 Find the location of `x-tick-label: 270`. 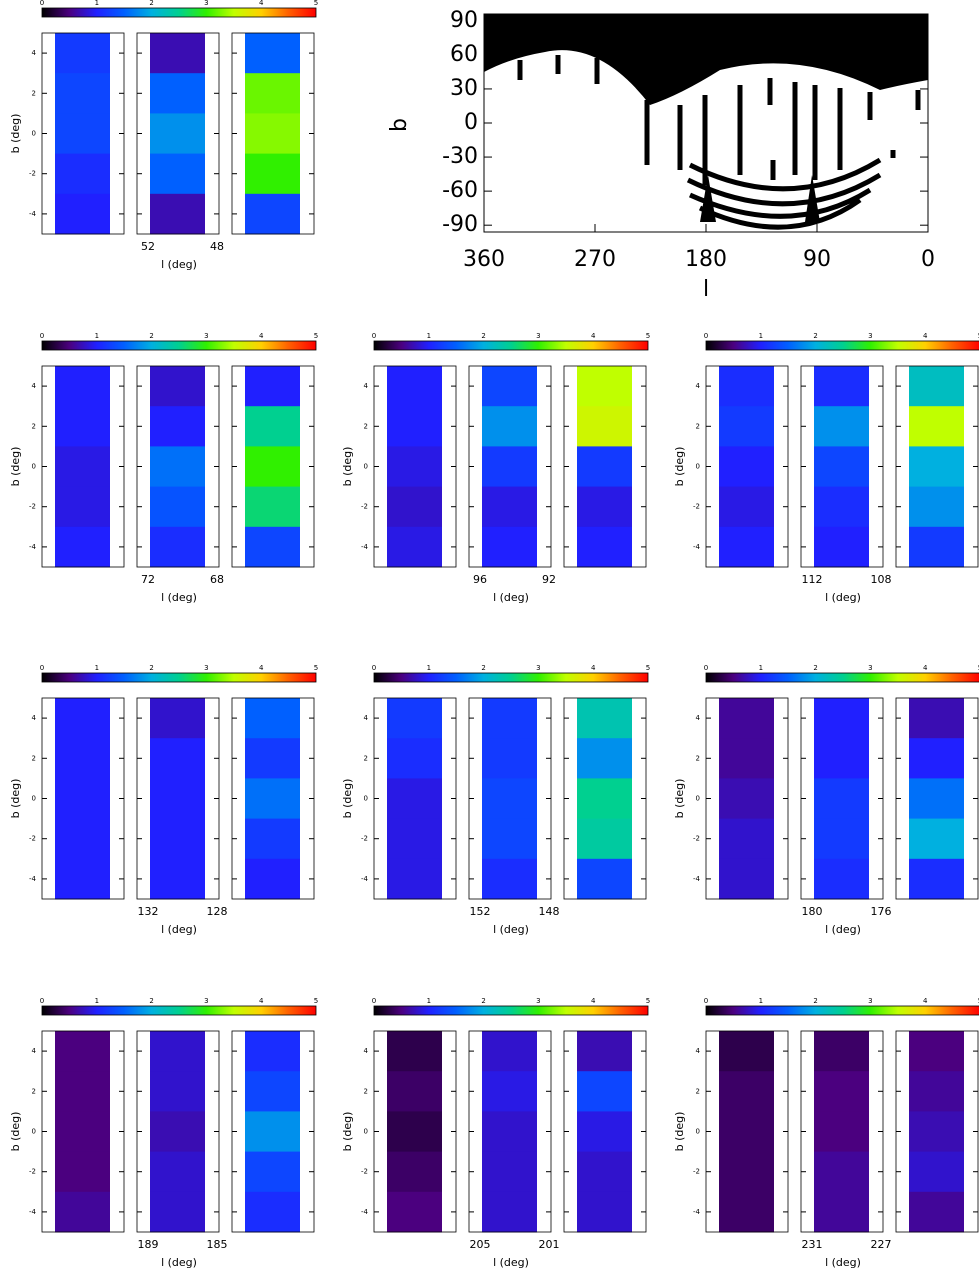

x-tick-label: 270 is located at coordinates (595, 259).